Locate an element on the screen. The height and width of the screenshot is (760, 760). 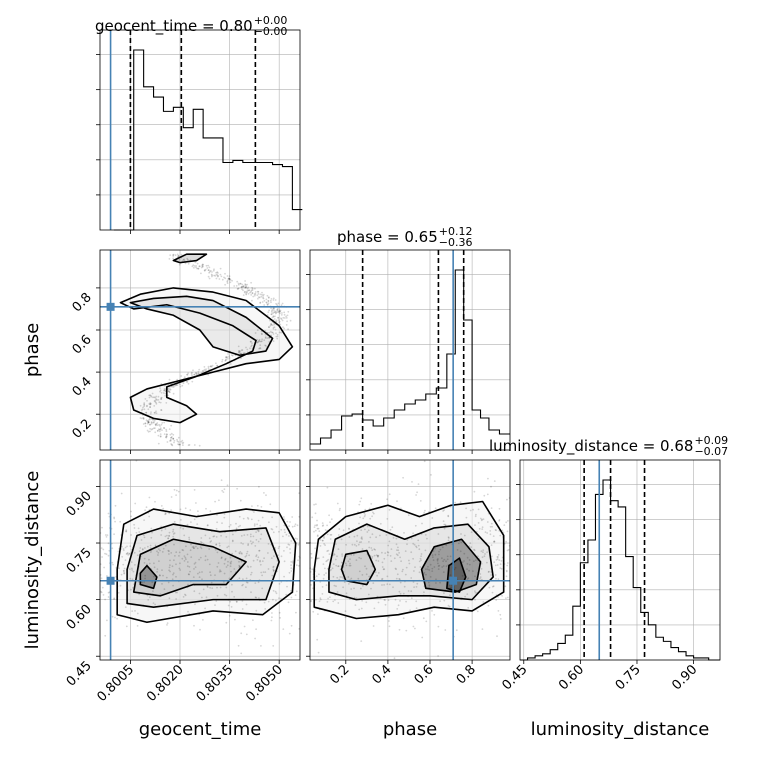
y-axis-label-phase: phase is located at coordinates (32, 350).